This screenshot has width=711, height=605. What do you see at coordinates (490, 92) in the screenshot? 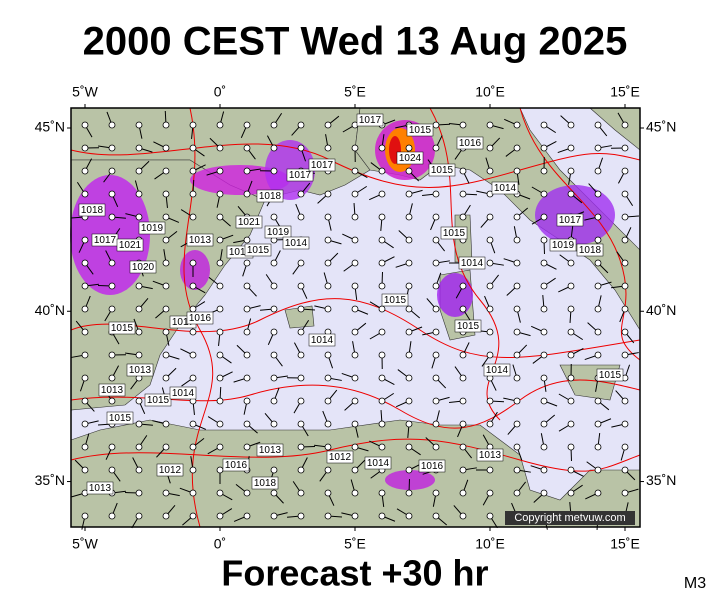
I see `lon-label: 10˚E` at bounding box center [490, 92].